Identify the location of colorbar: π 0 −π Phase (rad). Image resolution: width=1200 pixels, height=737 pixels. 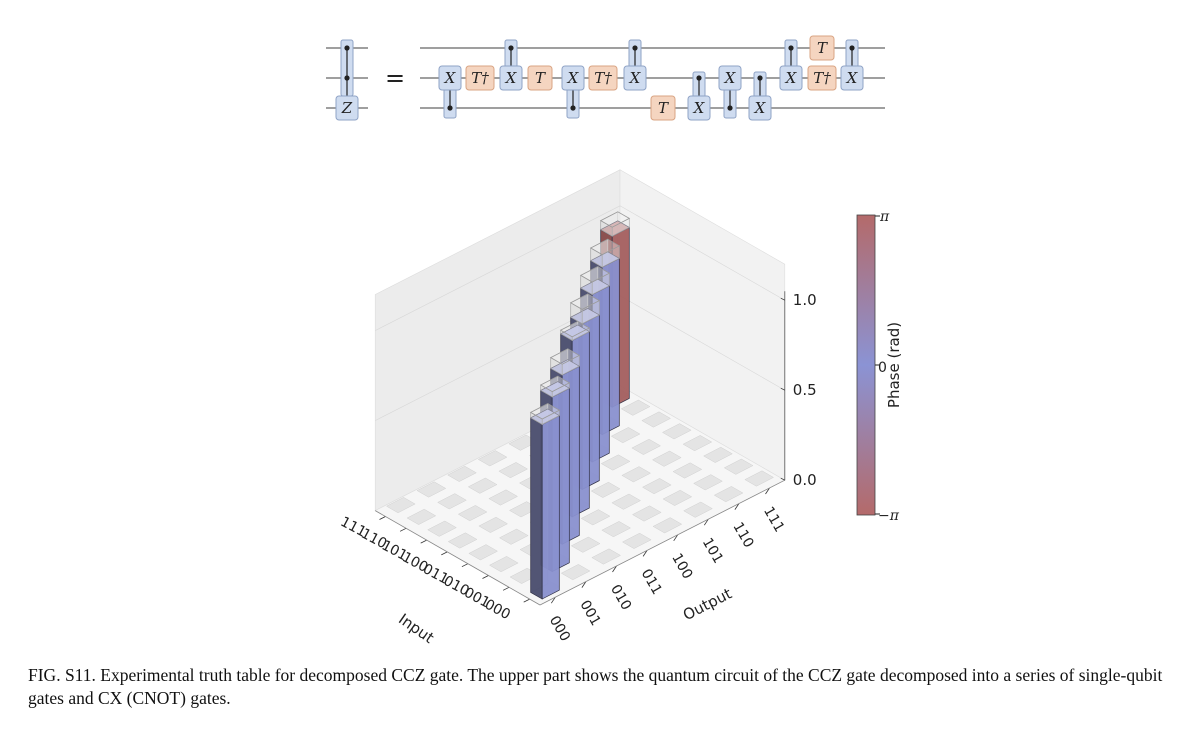
(879, 366).